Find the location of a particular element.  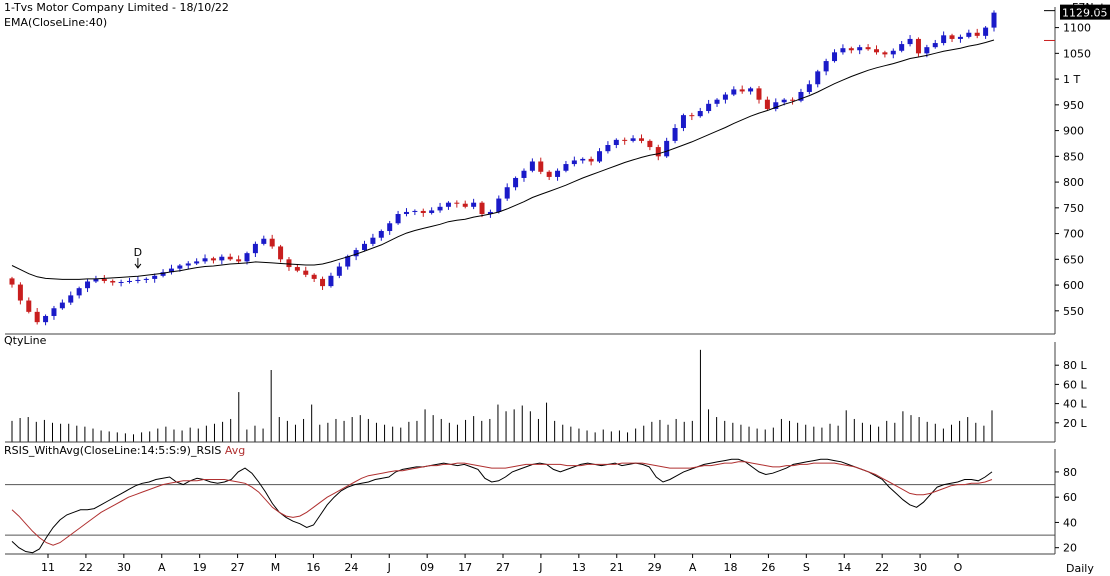

volume-ytick-label: 20 L is located at coordinates (1075, 423).